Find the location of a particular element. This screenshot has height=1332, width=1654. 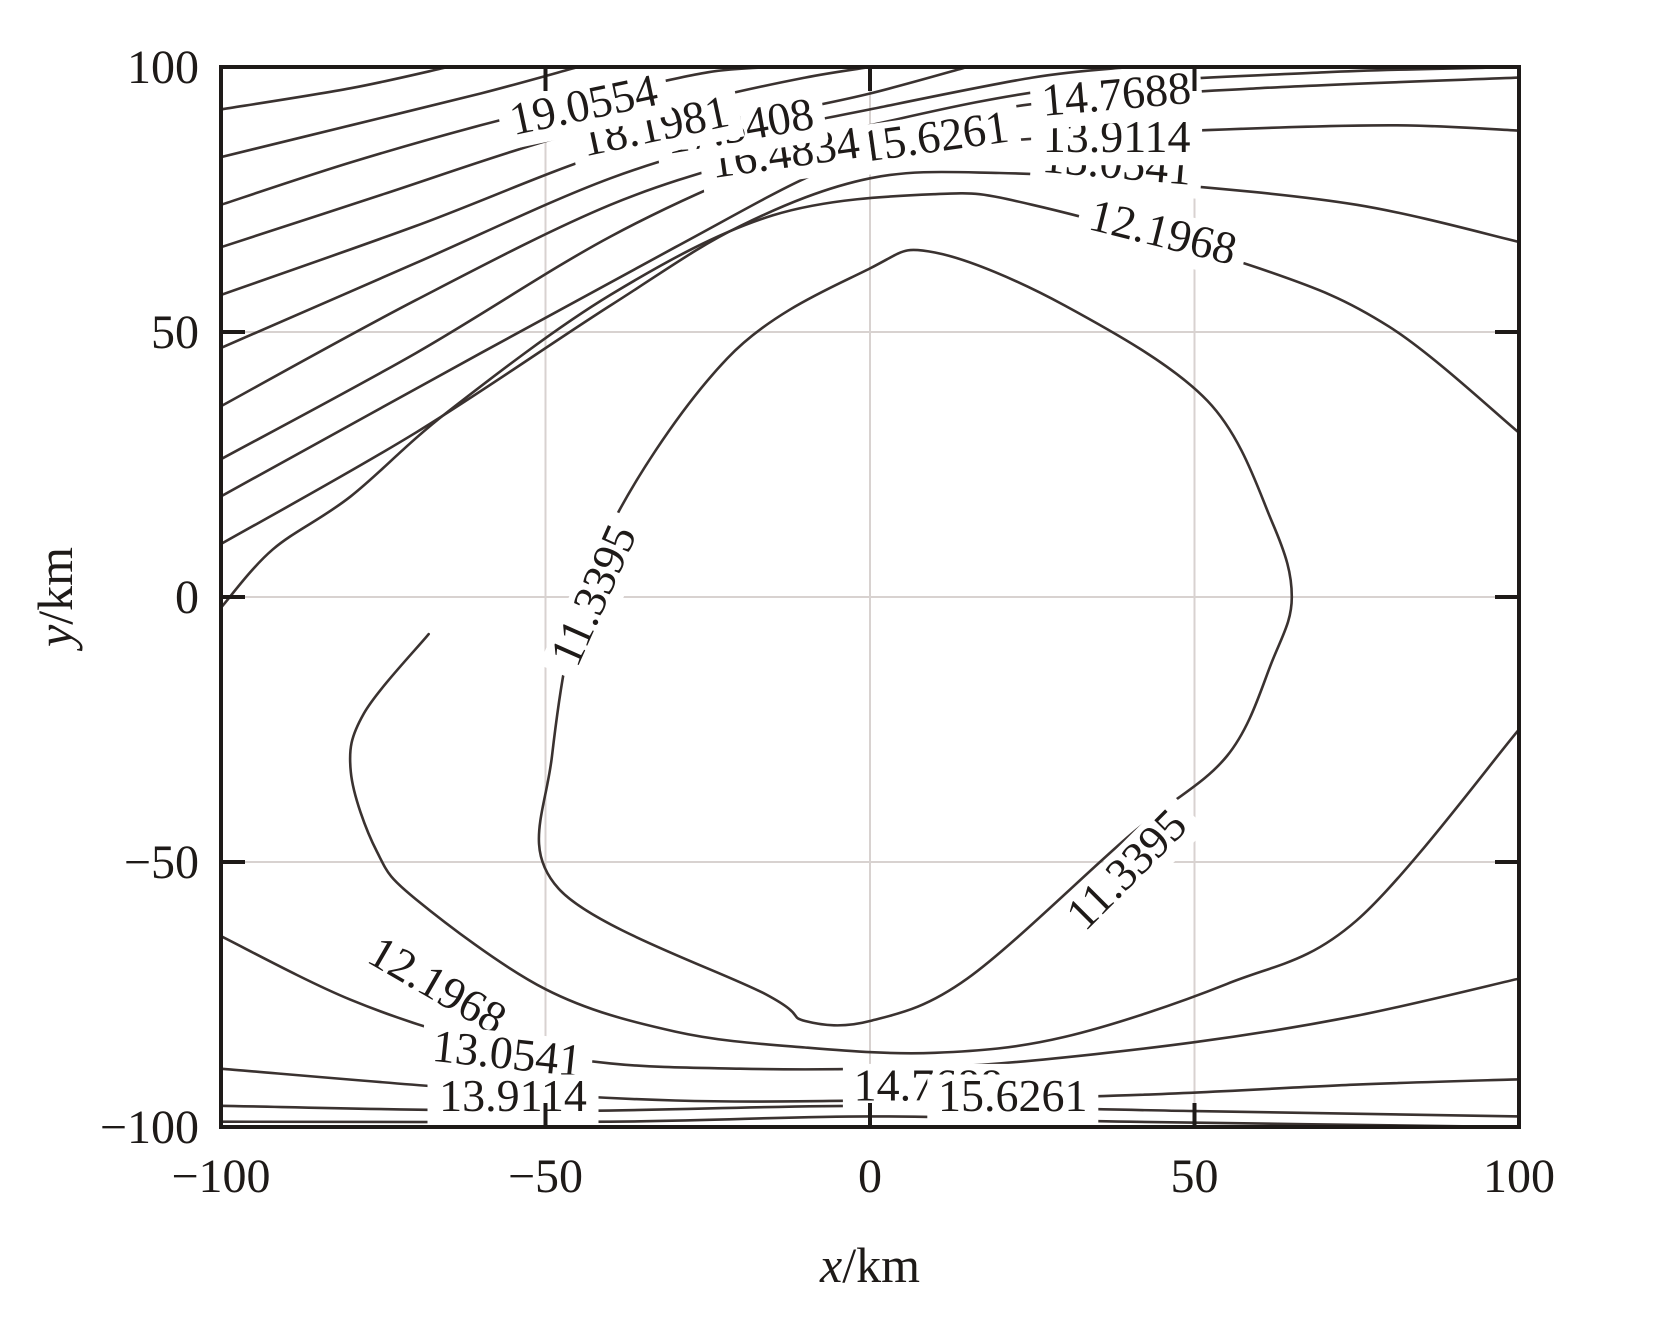

y-tick-label: 0 is located at coordinates (187, 597).